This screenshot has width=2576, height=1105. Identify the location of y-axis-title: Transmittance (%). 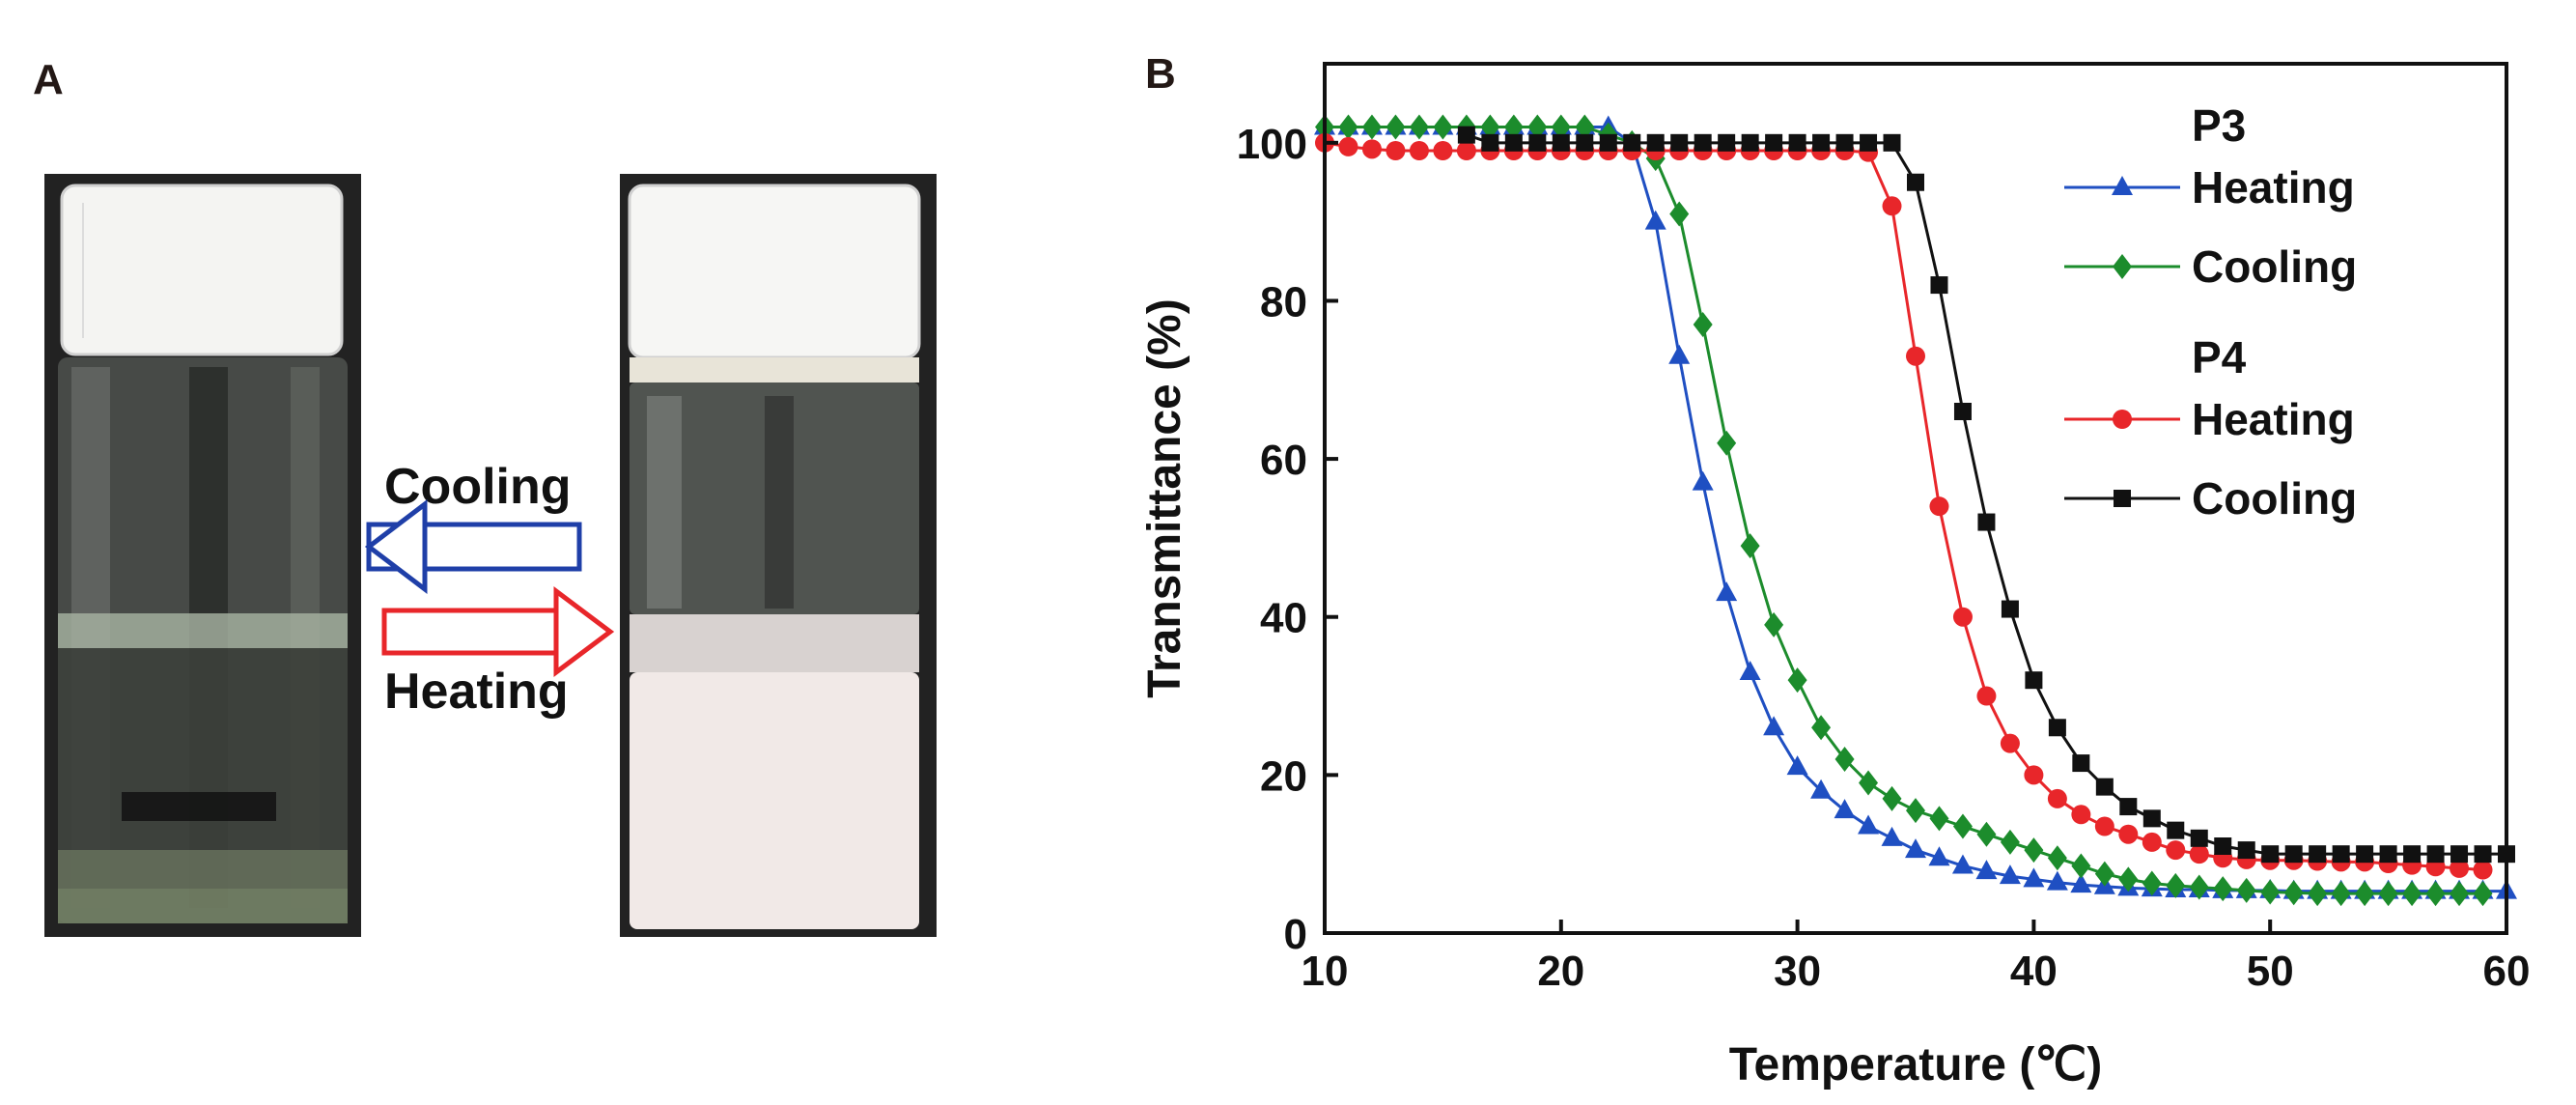
(1164, 498).